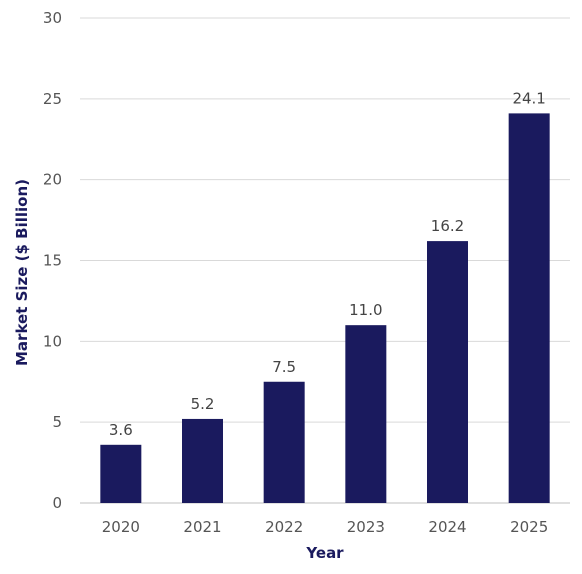 This screenshot has width=582, height=574. Describe the element at coordinates (284, 527) in the screenshot. I see `x-tick-label-2022: 2022` at that location.